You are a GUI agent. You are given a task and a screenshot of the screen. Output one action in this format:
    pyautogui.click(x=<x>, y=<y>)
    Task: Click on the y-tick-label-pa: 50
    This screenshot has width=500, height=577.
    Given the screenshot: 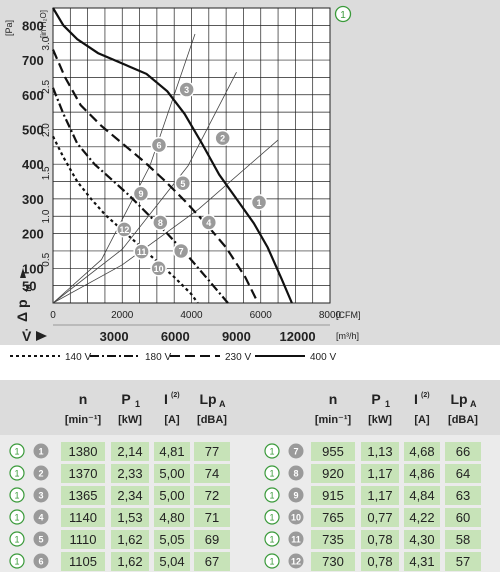 What is the action you would take?
    pyautogui.click(x=29, y=286)
    